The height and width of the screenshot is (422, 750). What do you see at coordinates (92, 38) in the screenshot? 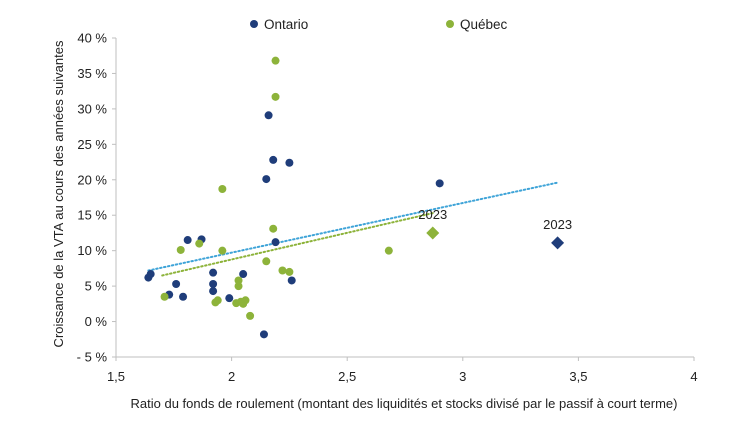
I see `y-tick-label: 40 %` at bounding box center [92, 38].